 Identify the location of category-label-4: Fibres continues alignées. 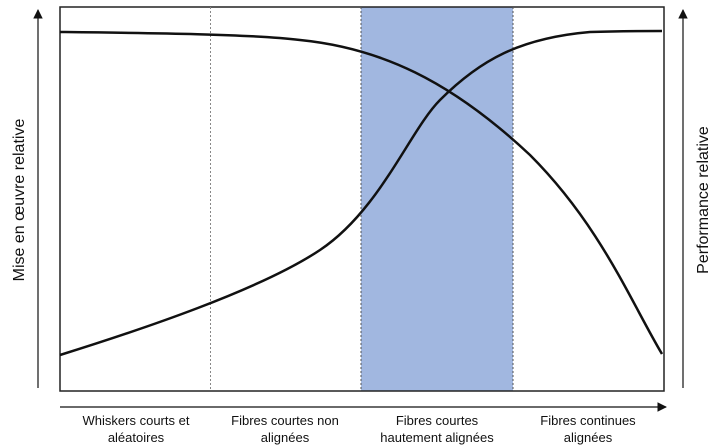
(588, 429).